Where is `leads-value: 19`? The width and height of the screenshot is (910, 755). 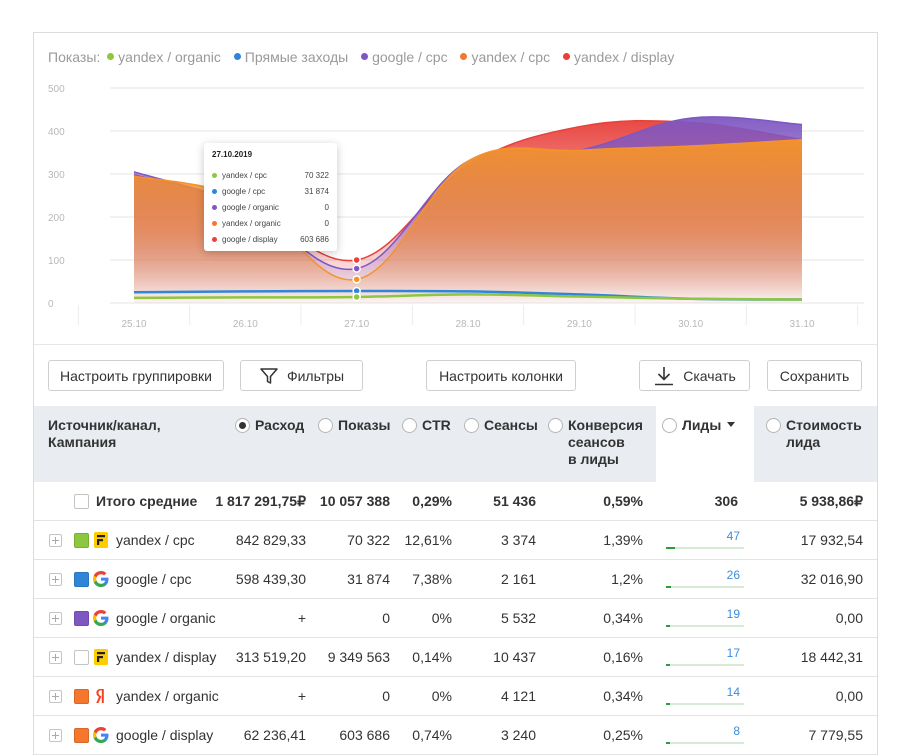 leads-value: 19 is located at coordinates (733, 614).